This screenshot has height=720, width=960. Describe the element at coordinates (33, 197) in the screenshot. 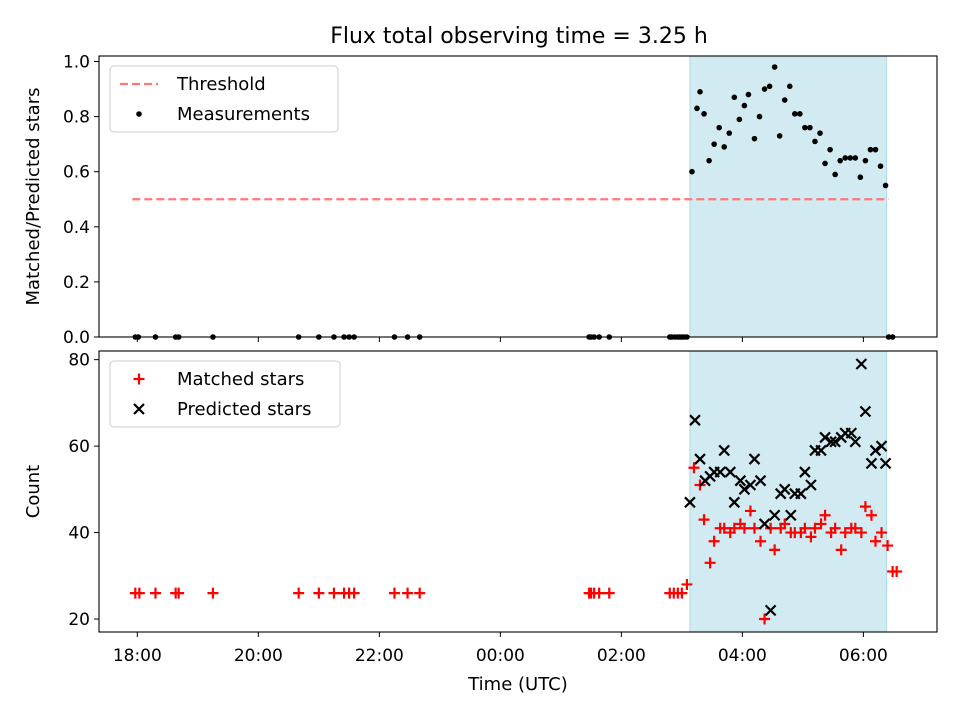

I see `y-axis-label: Matched/Predicted stars` at that location.